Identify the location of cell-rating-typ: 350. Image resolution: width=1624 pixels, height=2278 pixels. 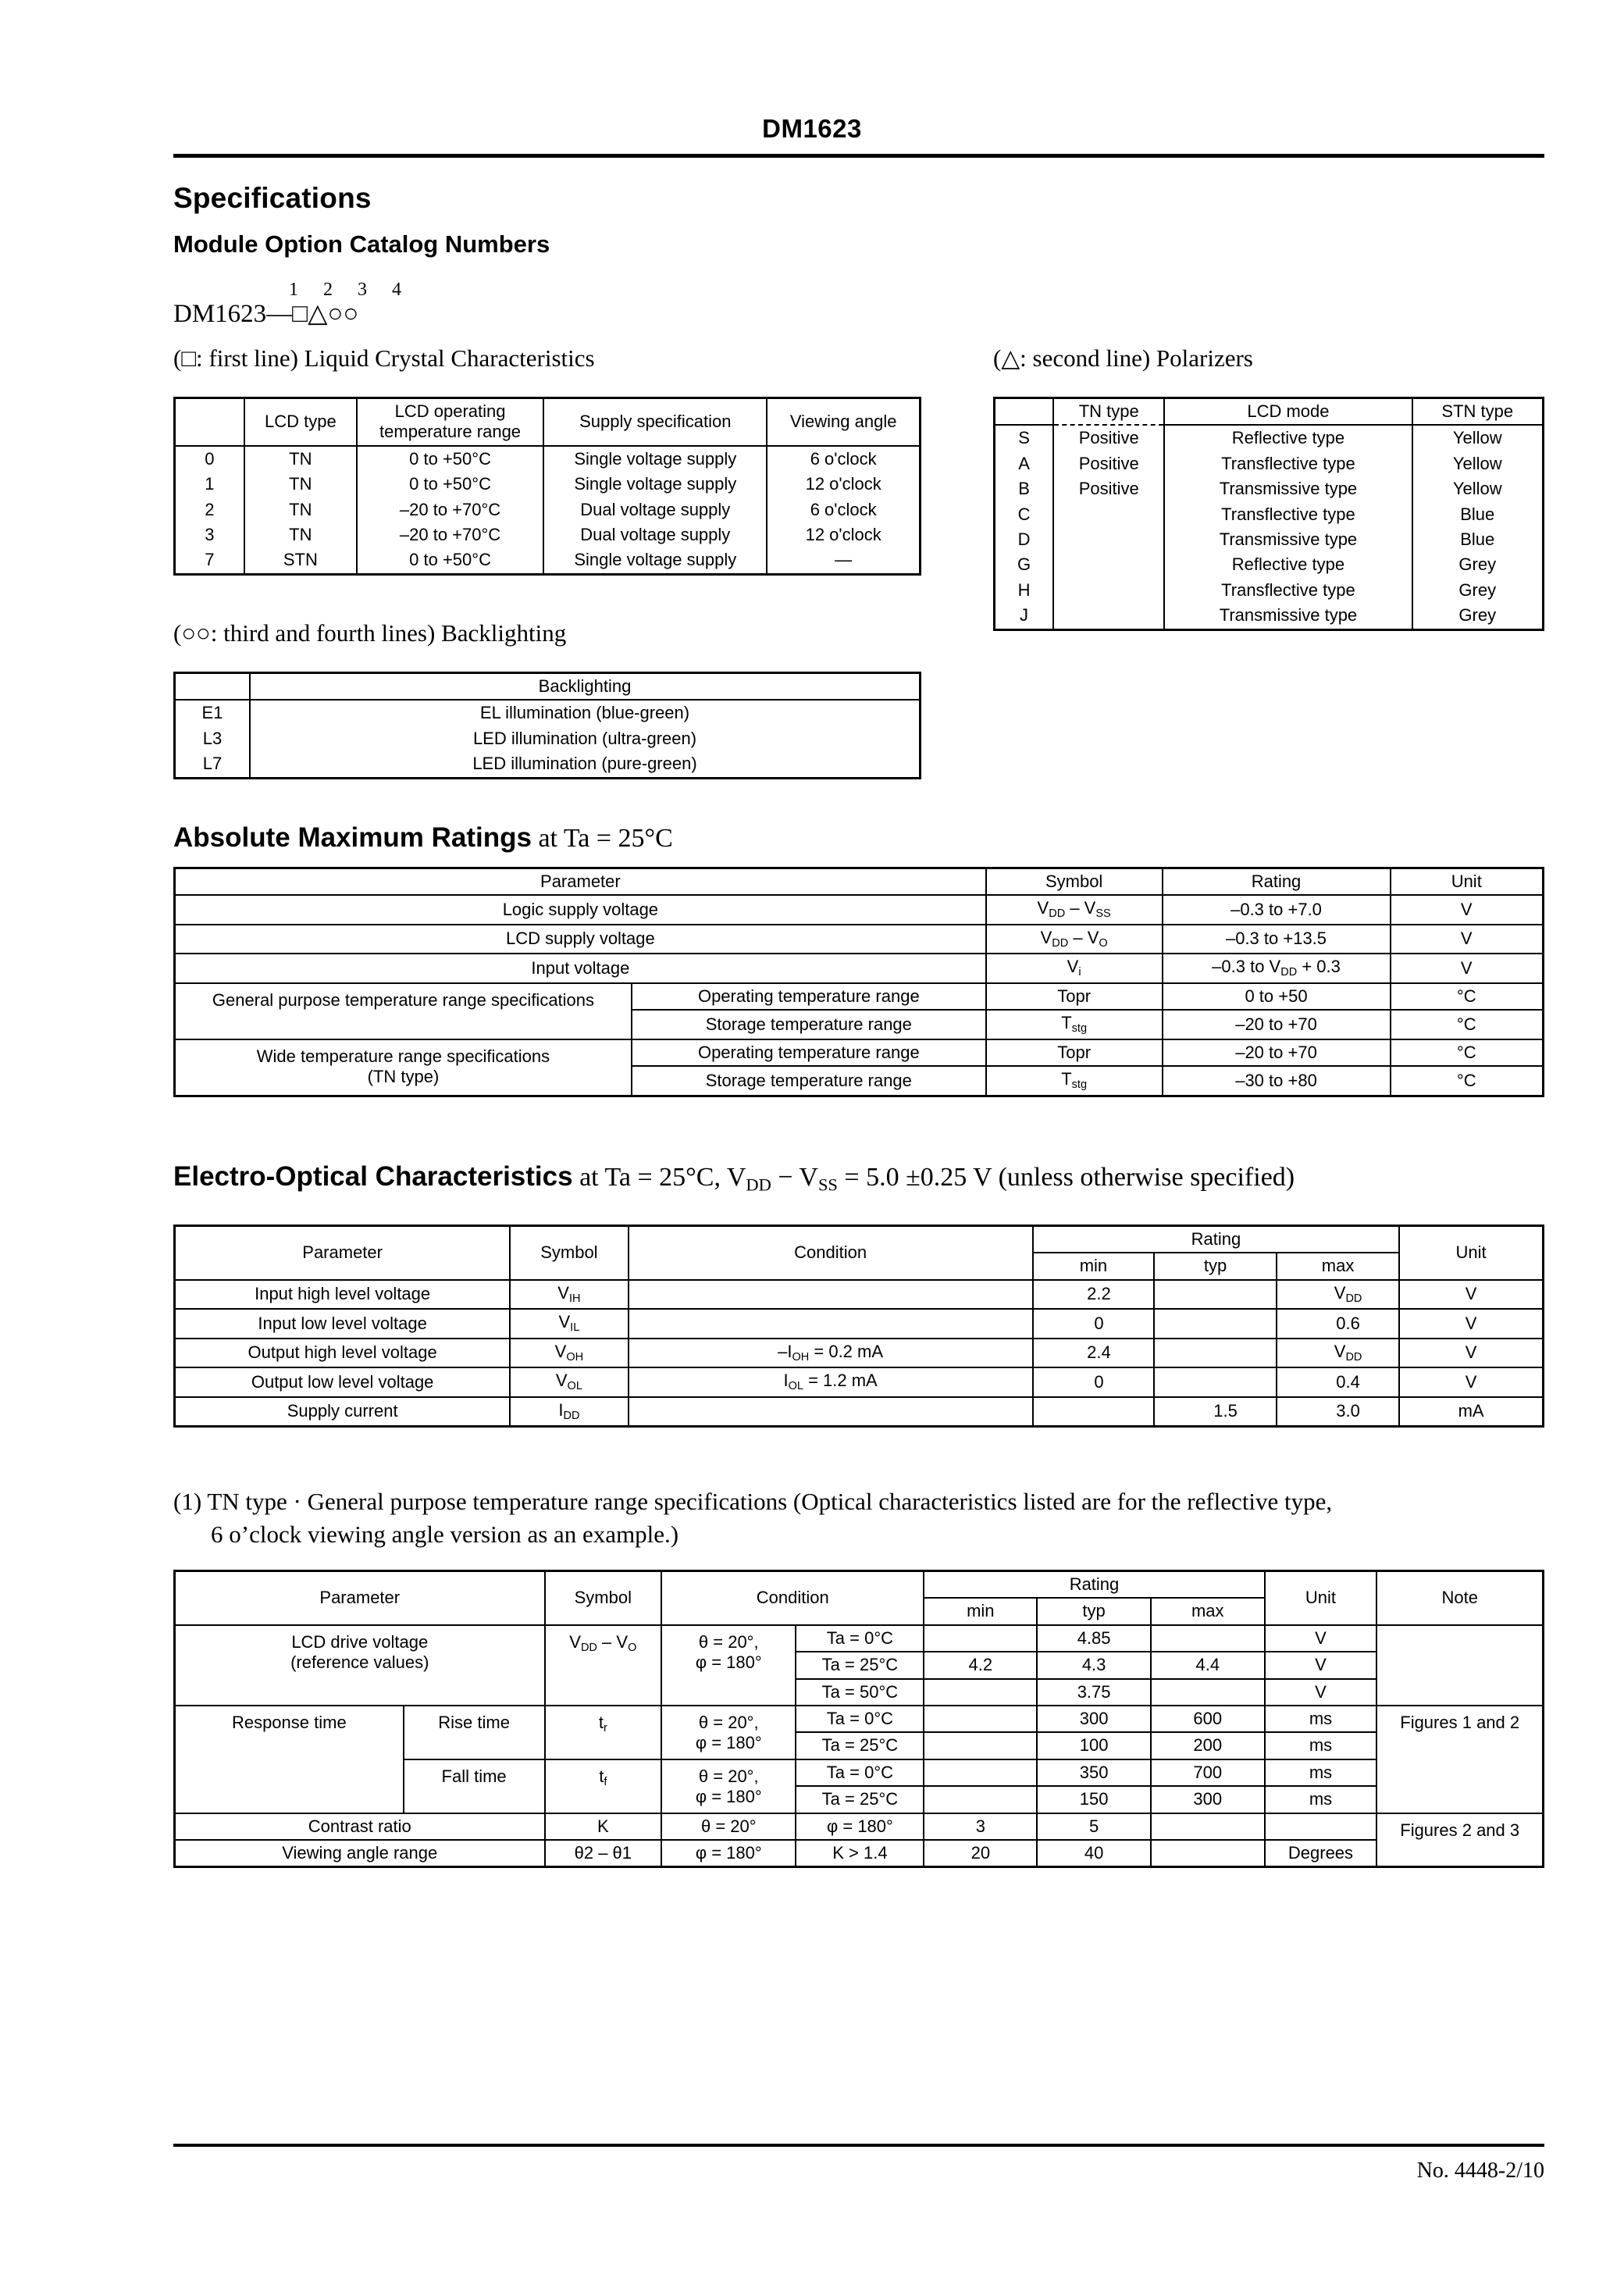
(1094, 1773).